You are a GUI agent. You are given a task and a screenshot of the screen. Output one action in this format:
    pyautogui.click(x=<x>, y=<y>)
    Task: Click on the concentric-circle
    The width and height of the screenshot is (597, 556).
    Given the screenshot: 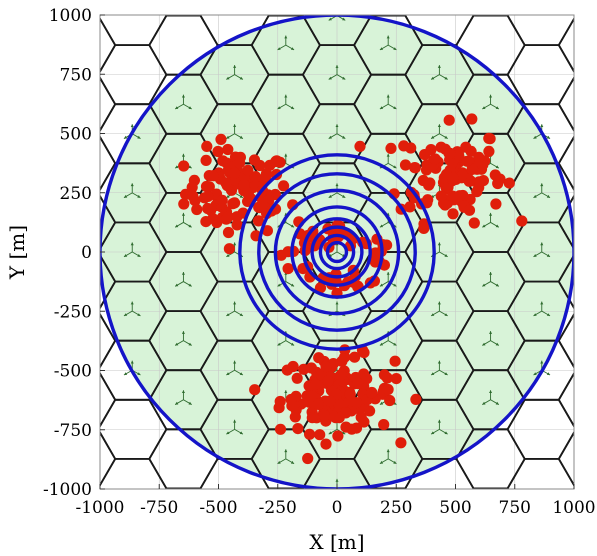 What is the action you would take?
    pyautogui.click(x=337, y=252)
    